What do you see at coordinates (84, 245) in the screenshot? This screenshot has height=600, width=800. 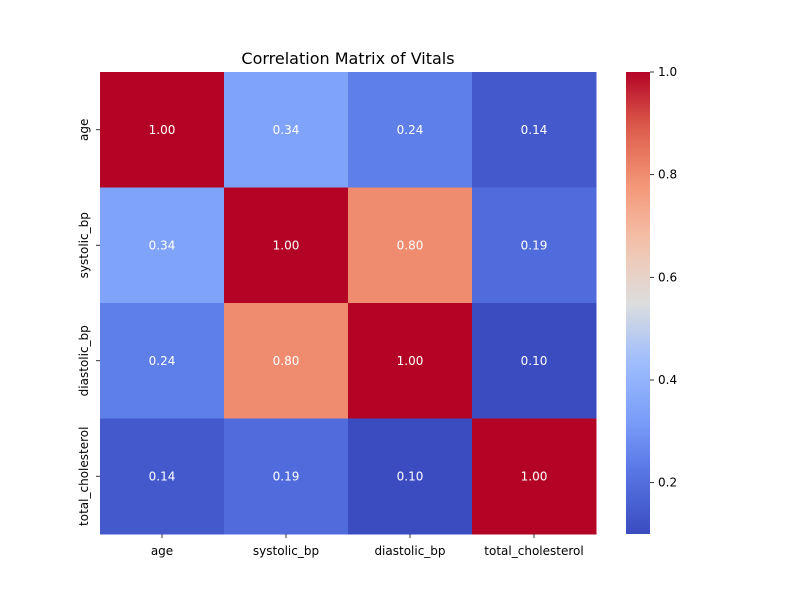 I see `y-tick-label: systolic_bp` at bounding box center [84, 245].